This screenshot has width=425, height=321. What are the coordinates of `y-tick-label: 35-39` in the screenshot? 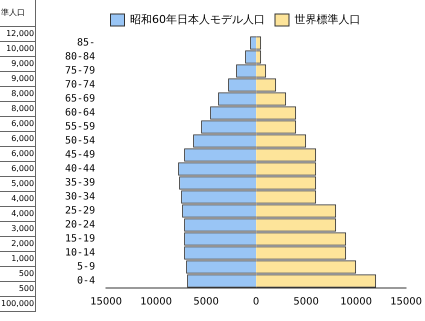 It's located at (80, 183).